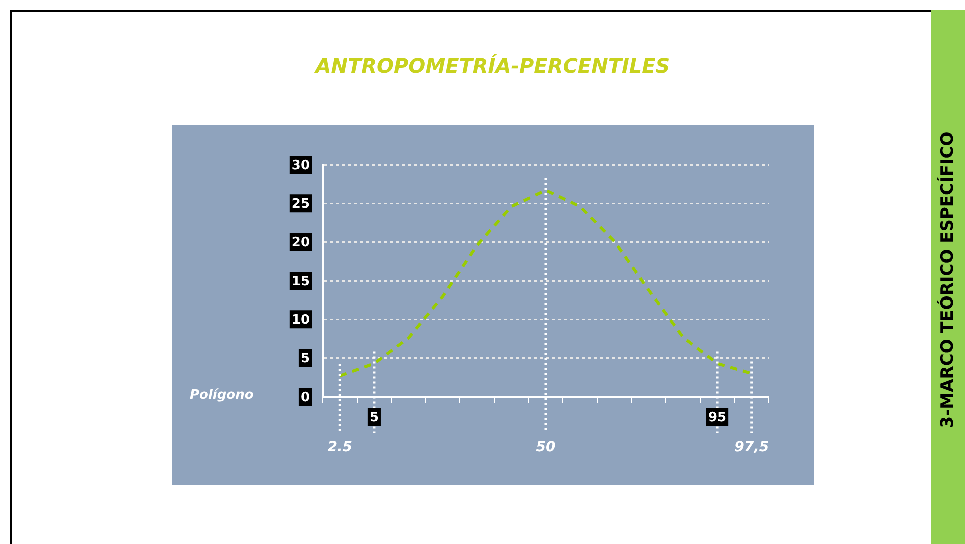 This screenshot has width=965, height=544. Describe the element at coordinates (222, 395) in the screenshot. I see `text: Polígono` at that location.